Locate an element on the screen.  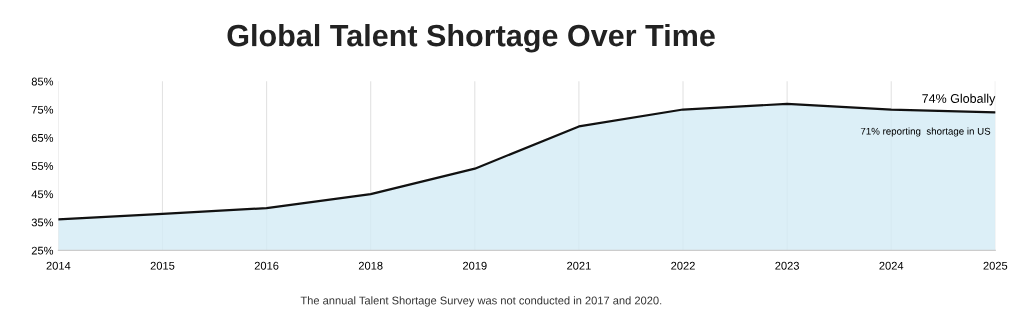
text: The annual Talent Shortage Survey was not conducted in 2017 and 2020. is located at coordinates (481, 301).